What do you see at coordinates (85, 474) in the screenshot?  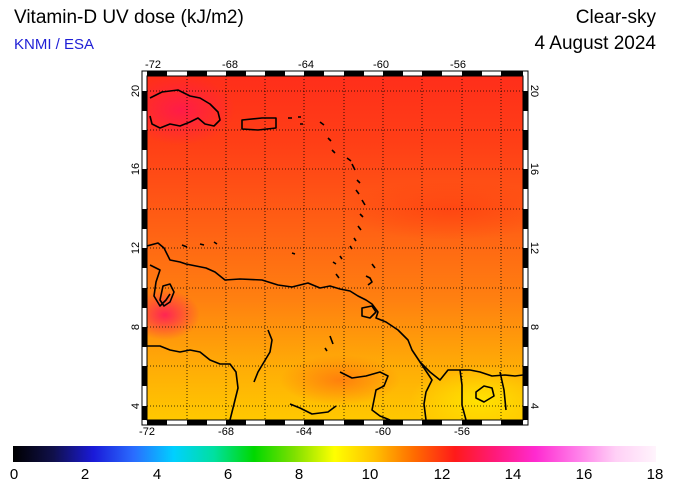 I see `colorbar-label: 2` at bounding box center [85, 474].